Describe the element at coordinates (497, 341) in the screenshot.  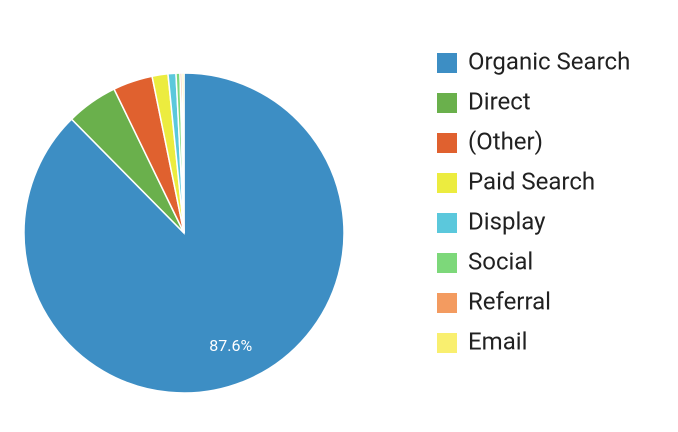
I see `legend-label: Email` at that location.